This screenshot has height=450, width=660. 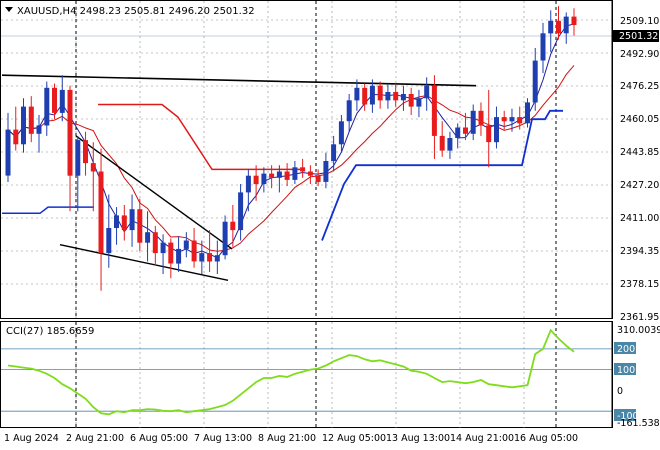 I want to click on cci-axis: 310.0039 200 100 0 -100 -161.5389, so click(x=635, y=375).